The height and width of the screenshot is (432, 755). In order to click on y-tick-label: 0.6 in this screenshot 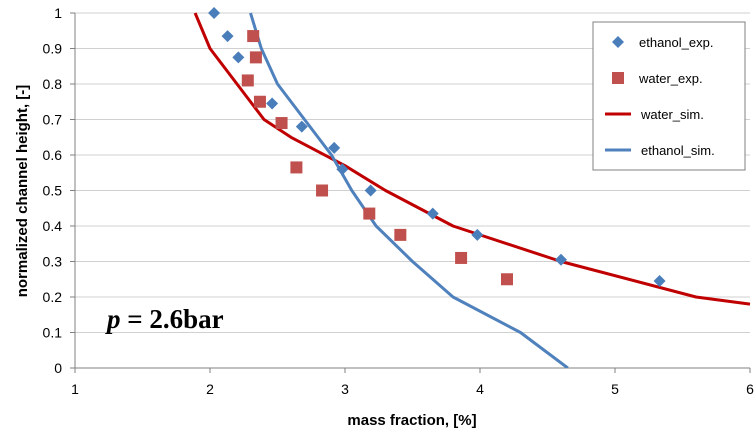, I will do `click(53, 155)`.